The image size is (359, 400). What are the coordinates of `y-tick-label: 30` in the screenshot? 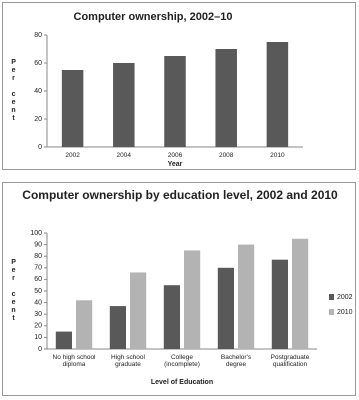 It's located at (38, 314).